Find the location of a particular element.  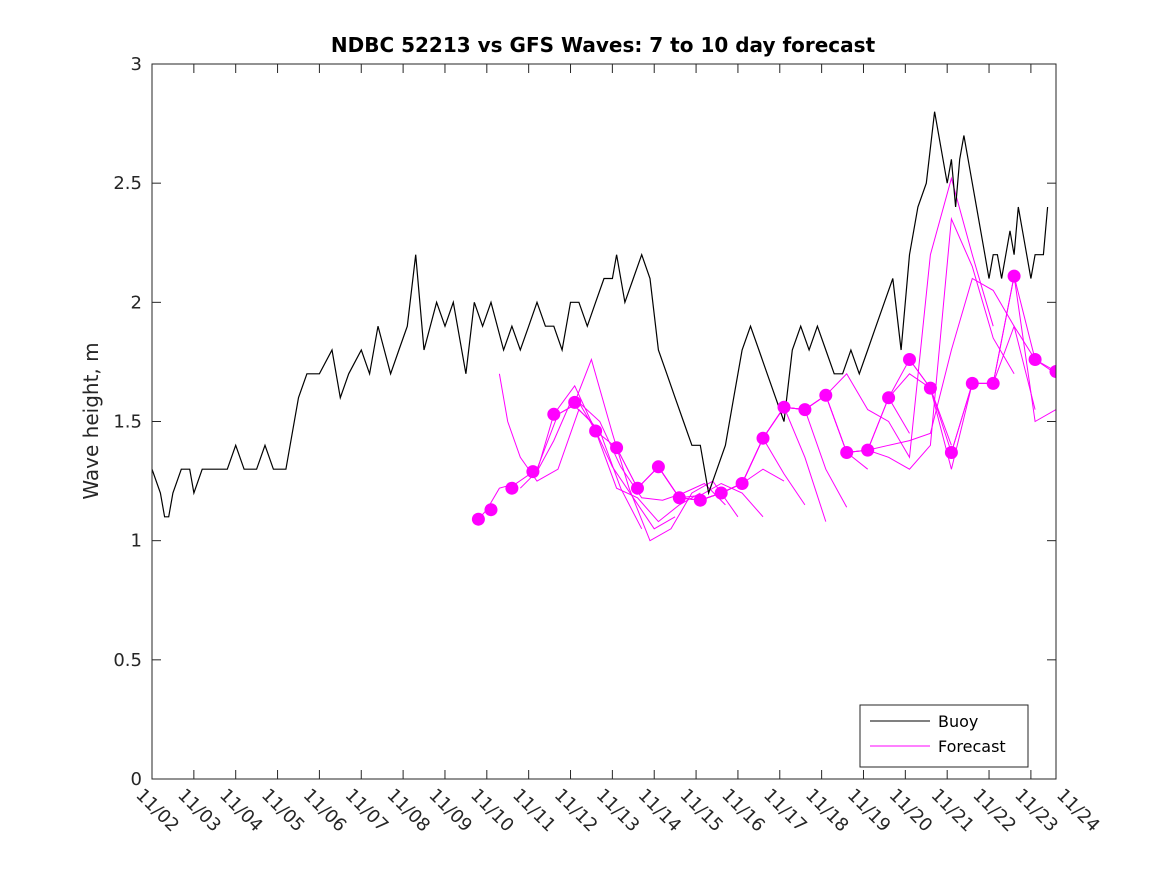

y-tick-label: 2.5 is located at coordinates (127, 183).